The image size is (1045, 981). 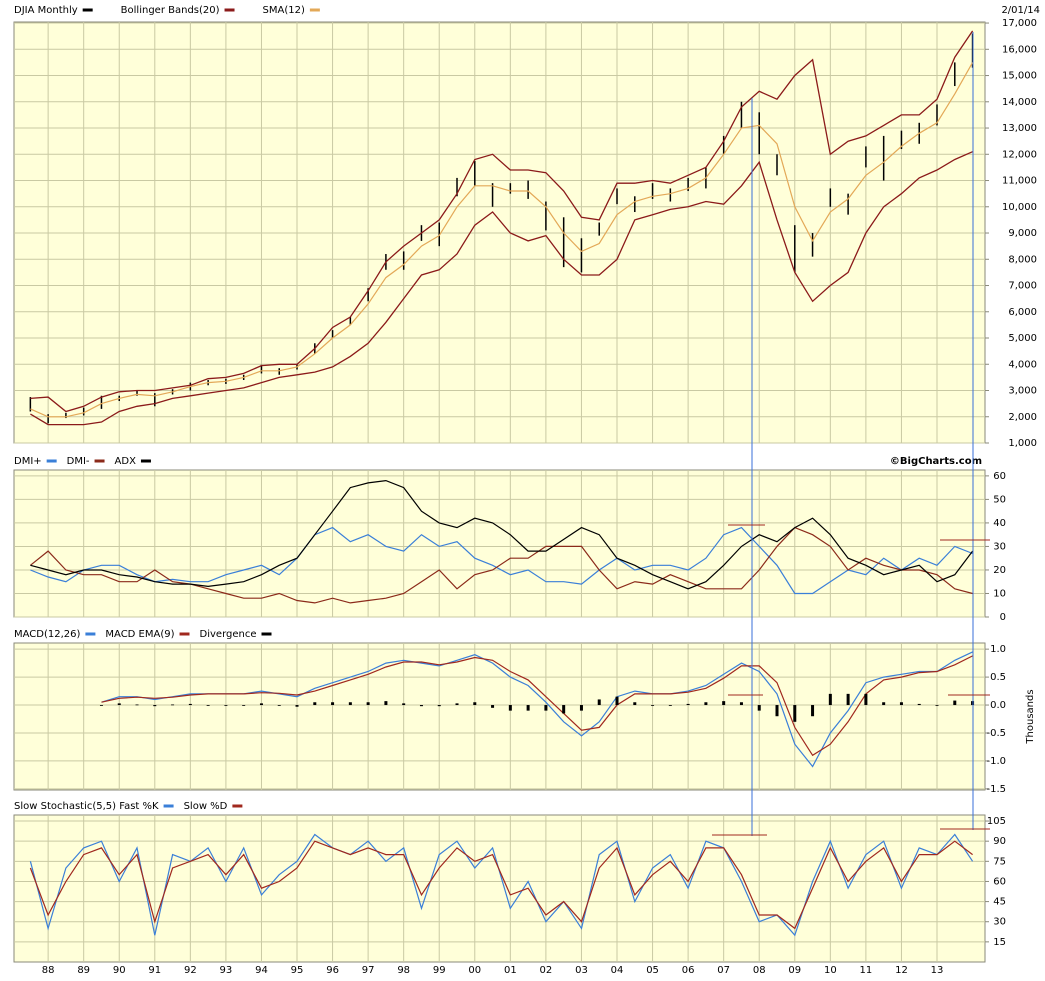 I want to click on y-tick-label: 17,000, so click(x=1019, y=23).